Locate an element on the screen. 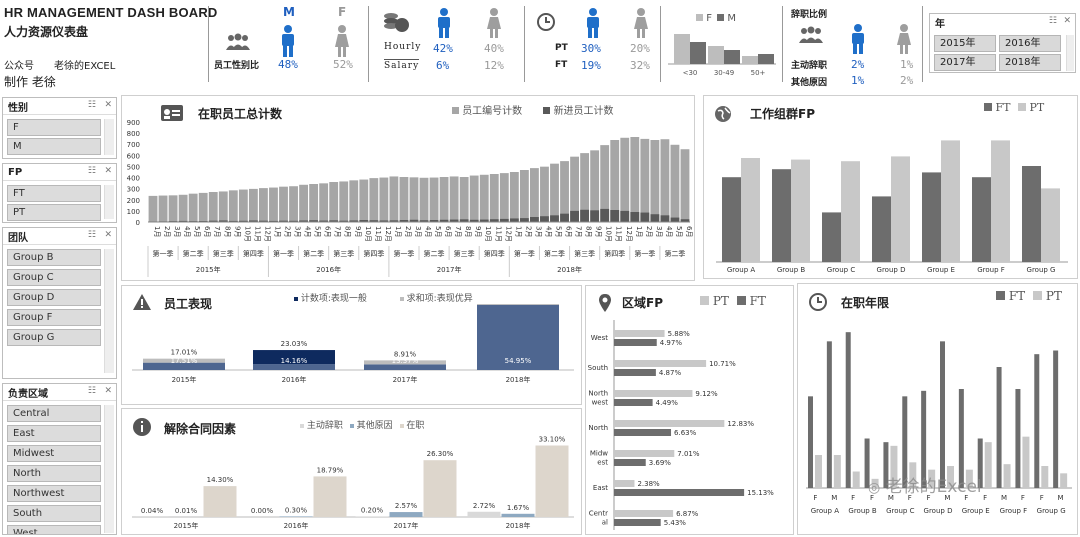 This screenshot has height=537, width=1080. slicer-item-midwest: Midwest is located at coordinates (54, 453).